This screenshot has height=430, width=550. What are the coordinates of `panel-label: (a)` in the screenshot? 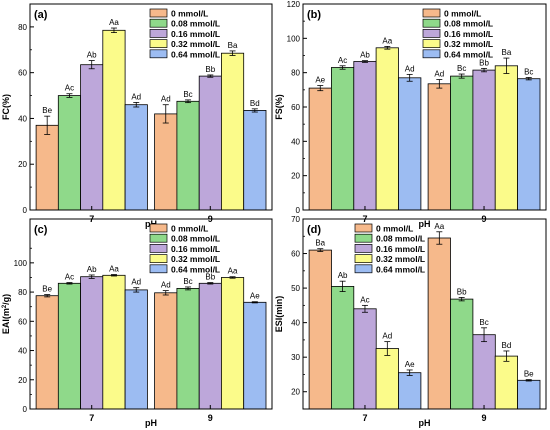 It's located at (41, 15).